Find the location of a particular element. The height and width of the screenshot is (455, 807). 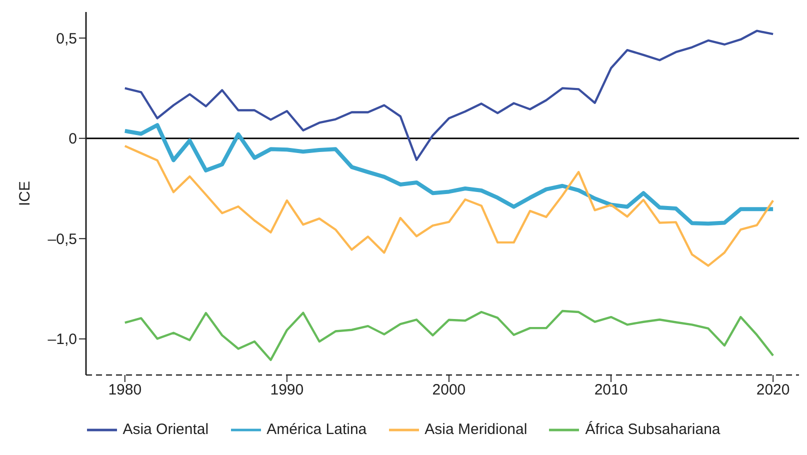

y-axis-title: ICE is located at coordinates (25, 193).